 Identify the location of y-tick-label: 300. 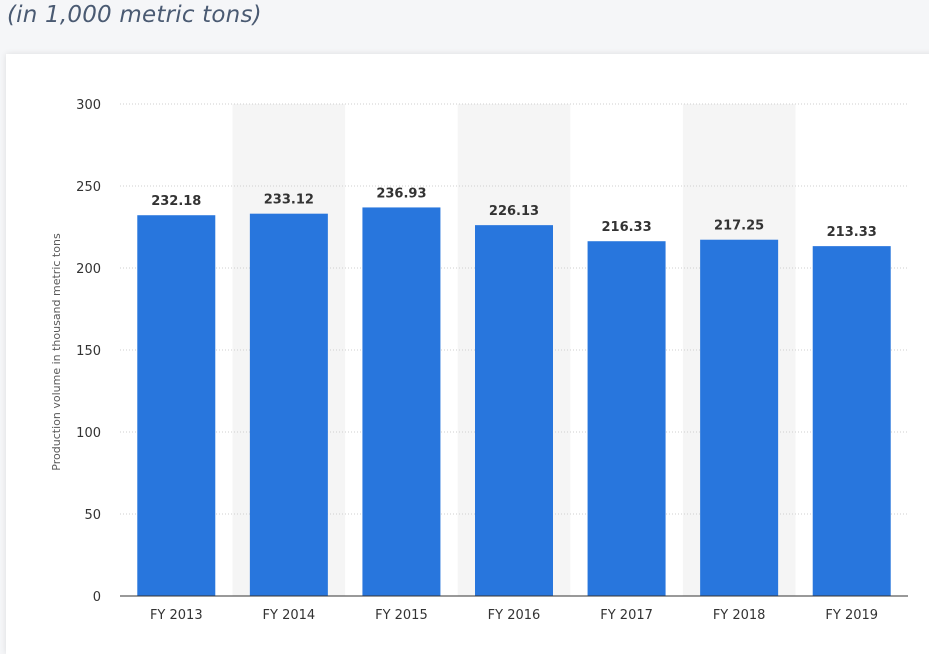
(88, 105).